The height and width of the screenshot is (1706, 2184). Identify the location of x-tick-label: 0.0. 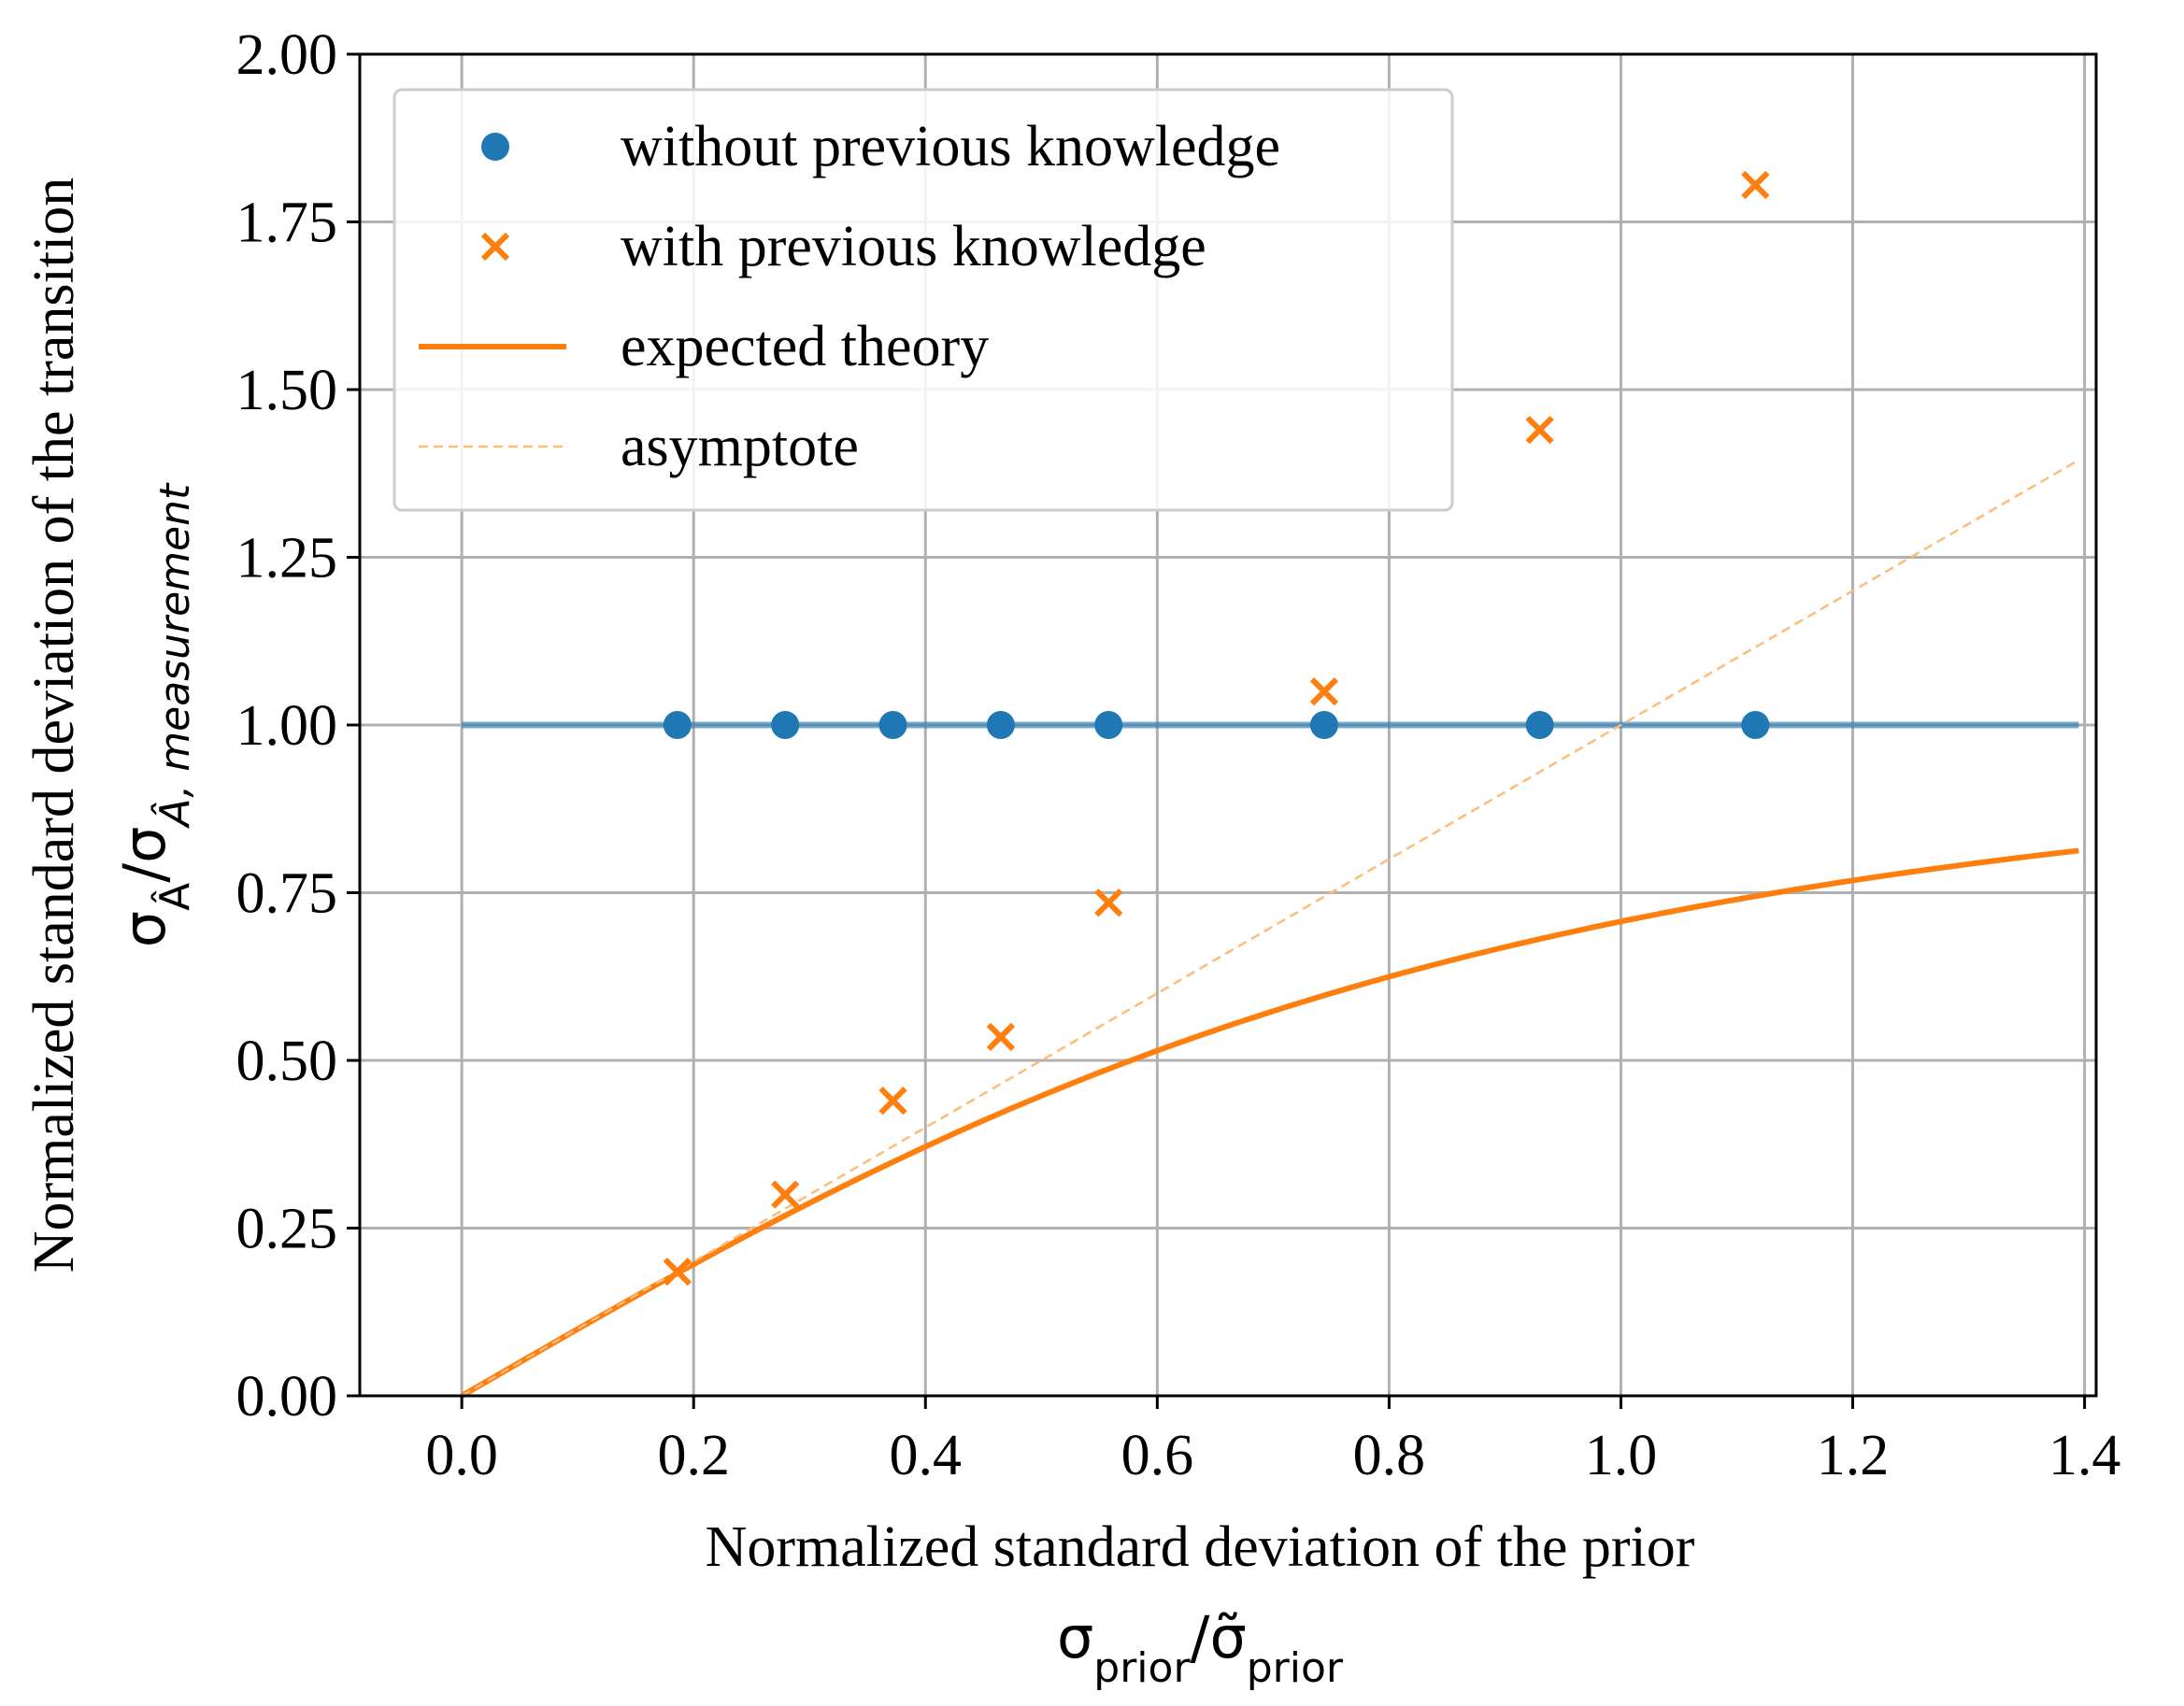
(461, 1455).